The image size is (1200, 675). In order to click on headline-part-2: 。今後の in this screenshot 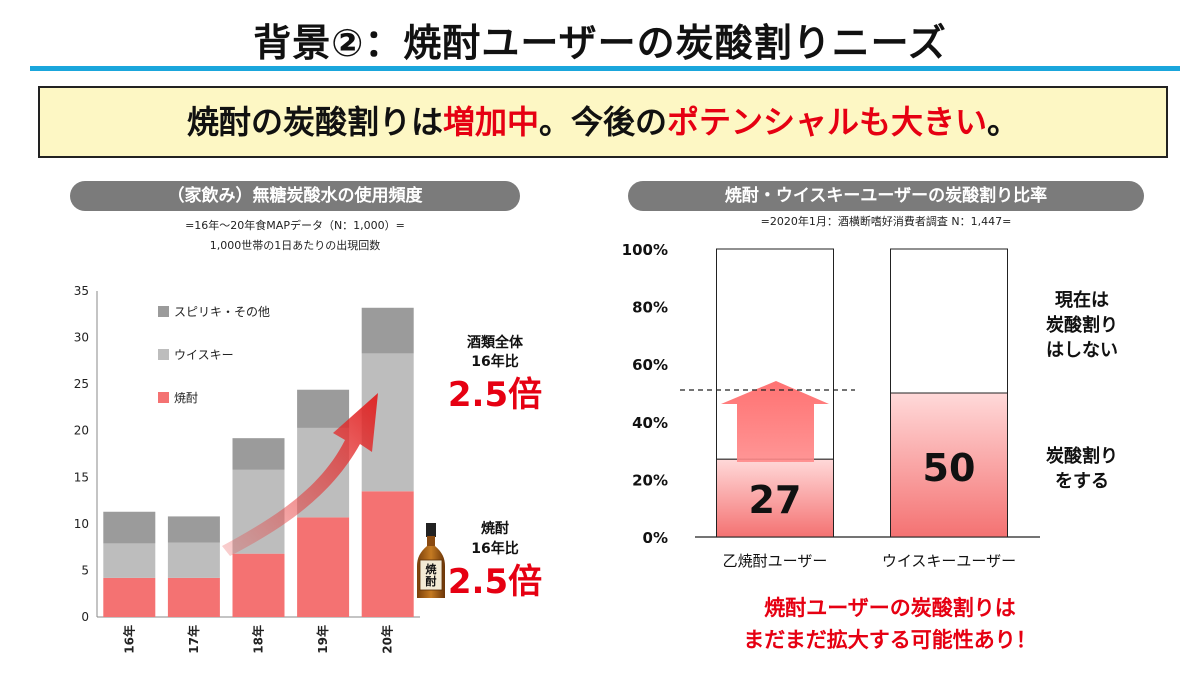, I will do `click(602, 122)`.